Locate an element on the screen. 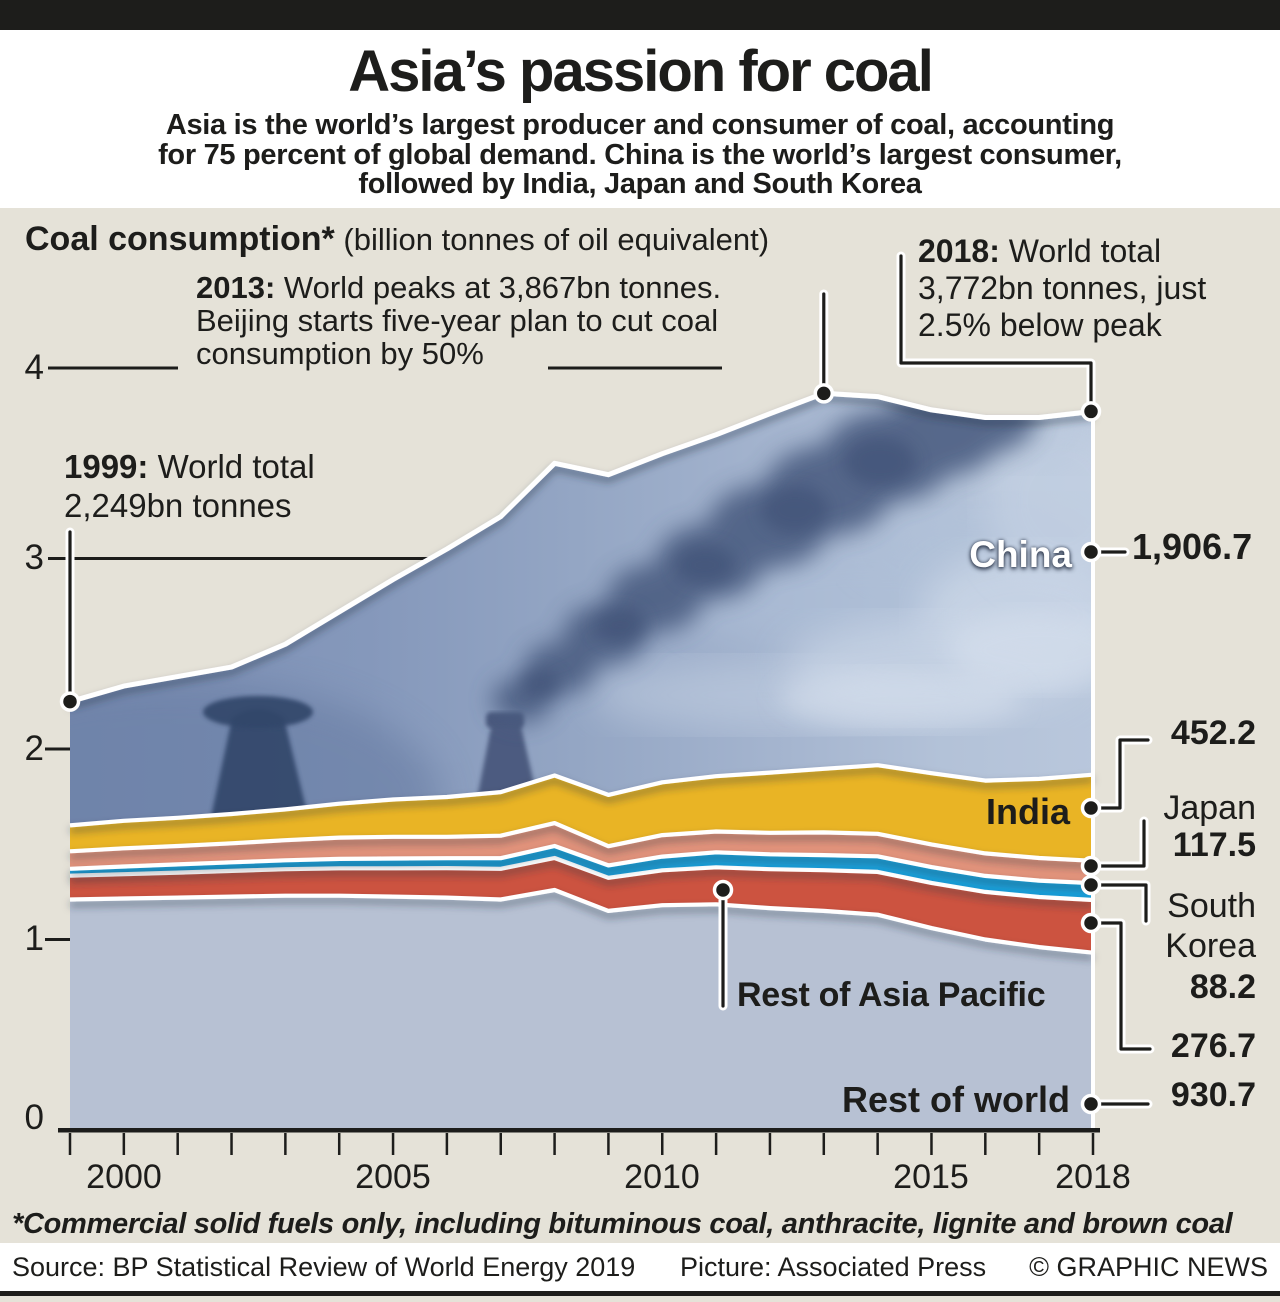  annotation-2013-line3: consumption by 50% is located at coordinates (340, 353).